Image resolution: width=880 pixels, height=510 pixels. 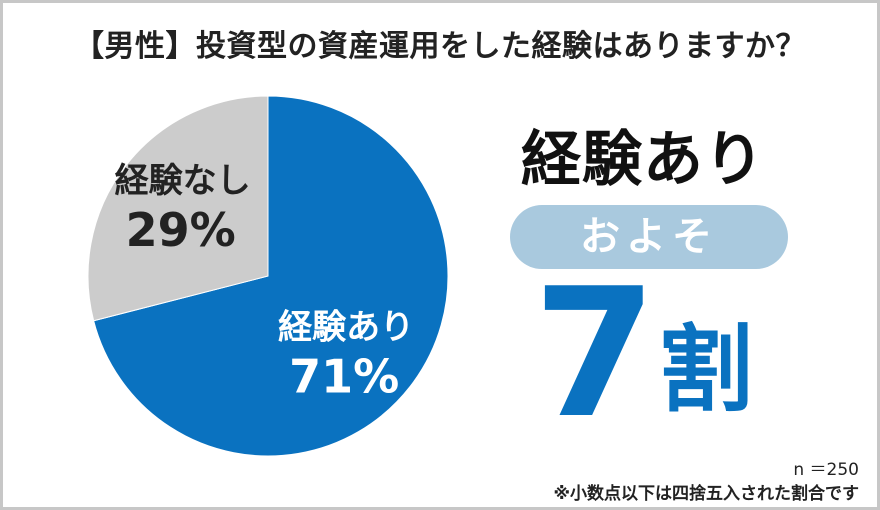 I want to click on rounding-note: ※小数点以下は四捨五入された割合です, so click(x=706, y=494).